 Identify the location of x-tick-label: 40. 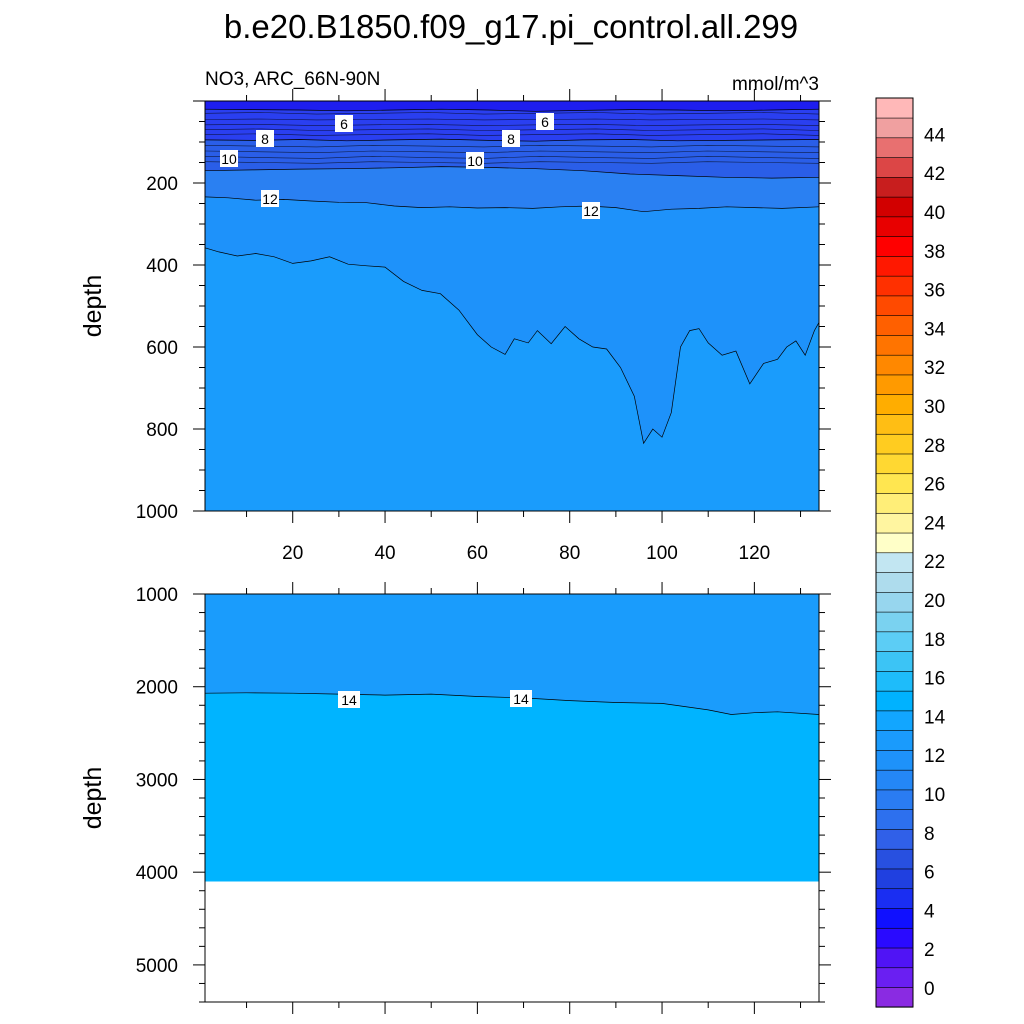
(384, 553).